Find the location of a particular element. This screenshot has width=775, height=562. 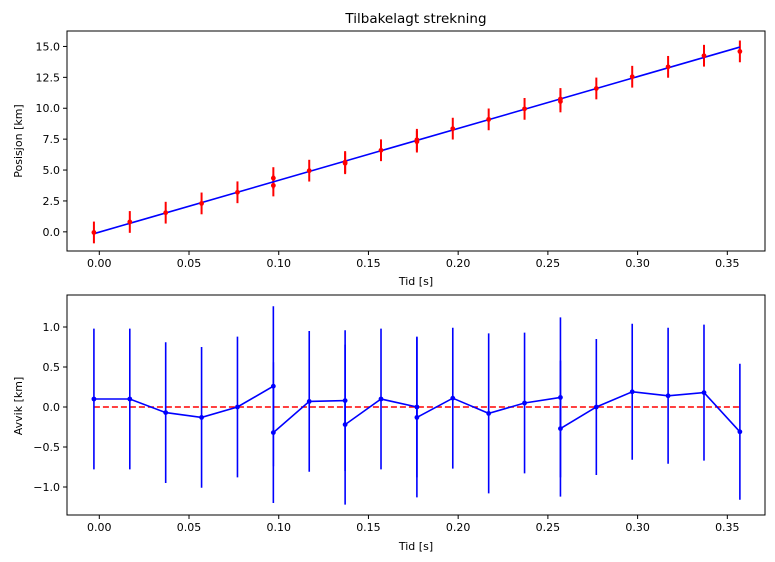

y-axis-label: Avvik [km] is located at coordinates (18, 406).